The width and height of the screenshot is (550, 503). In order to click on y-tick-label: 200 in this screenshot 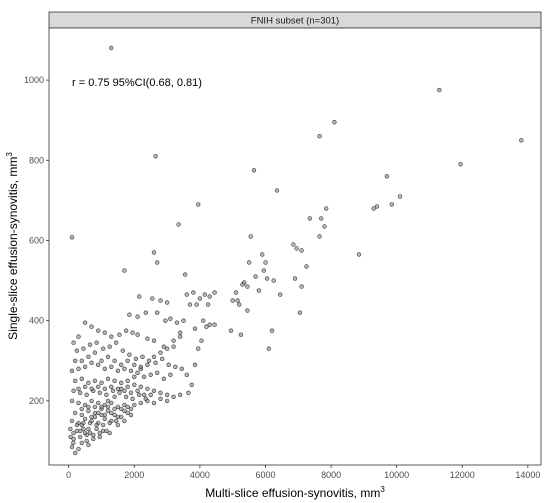, I will do `click(36, 401)`.